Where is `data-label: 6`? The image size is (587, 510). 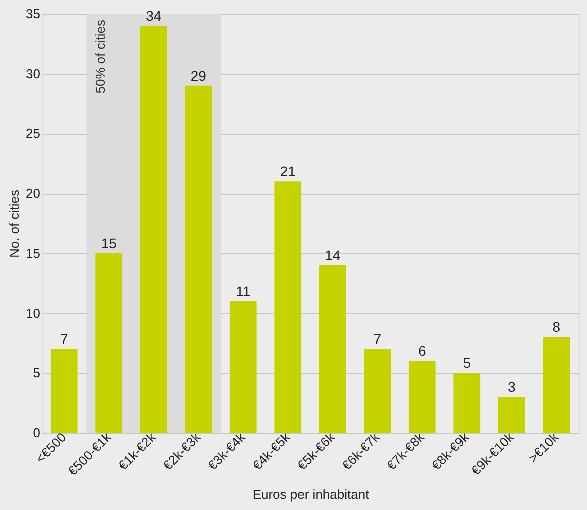 data-label: 6 is located at coordinates (422, 351).